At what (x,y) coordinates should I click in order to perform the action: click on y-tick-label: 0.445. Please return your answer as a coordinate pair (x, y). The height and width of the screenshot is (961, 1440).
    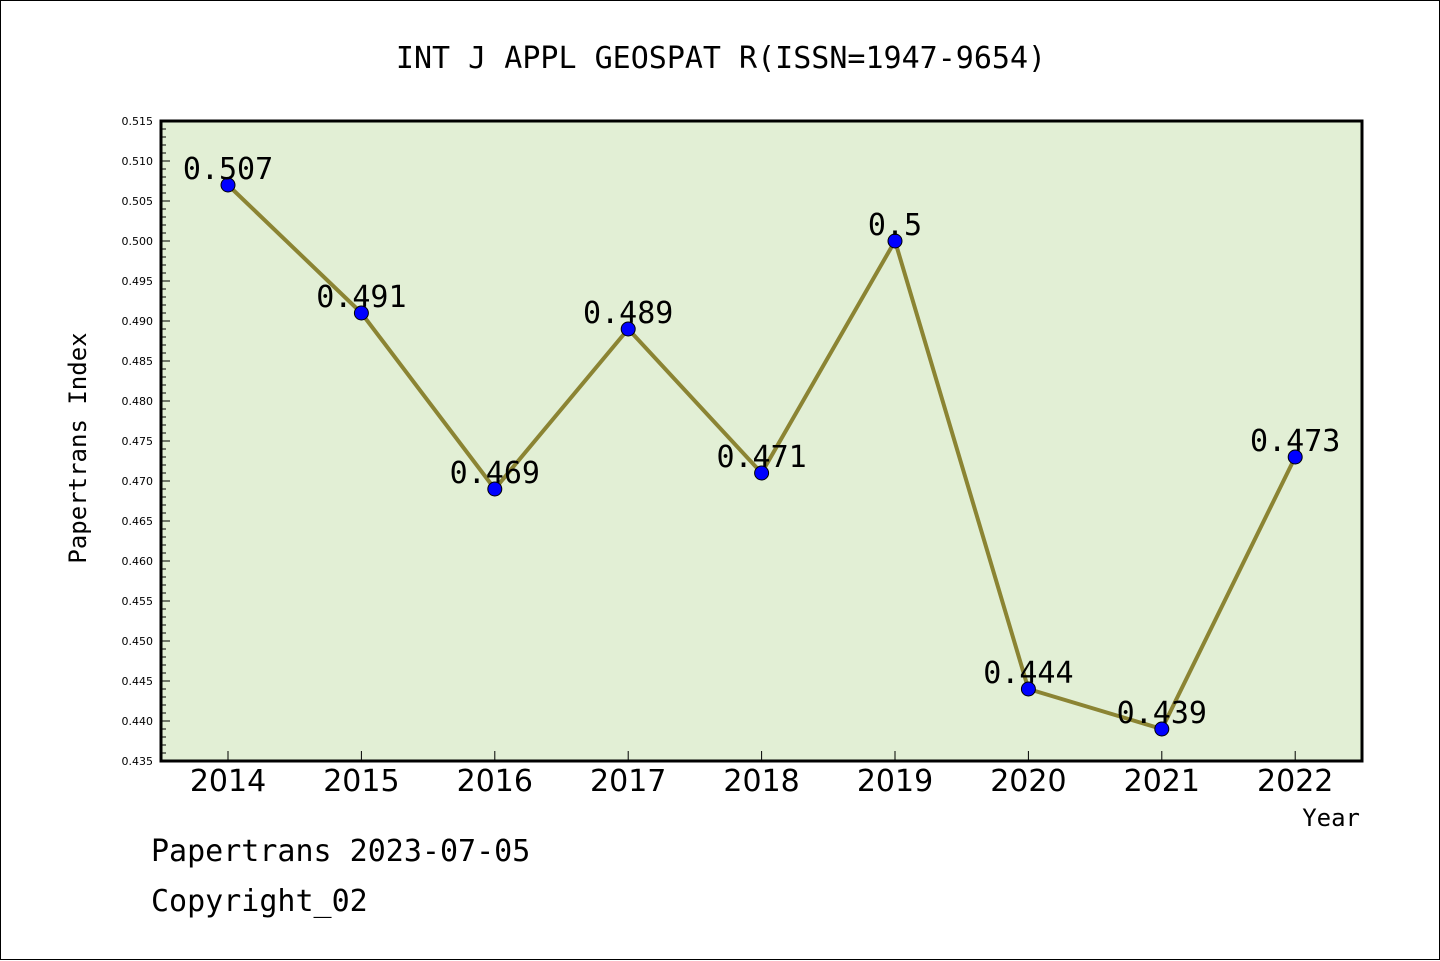
    Looking at the image, I should click on (138, 681).